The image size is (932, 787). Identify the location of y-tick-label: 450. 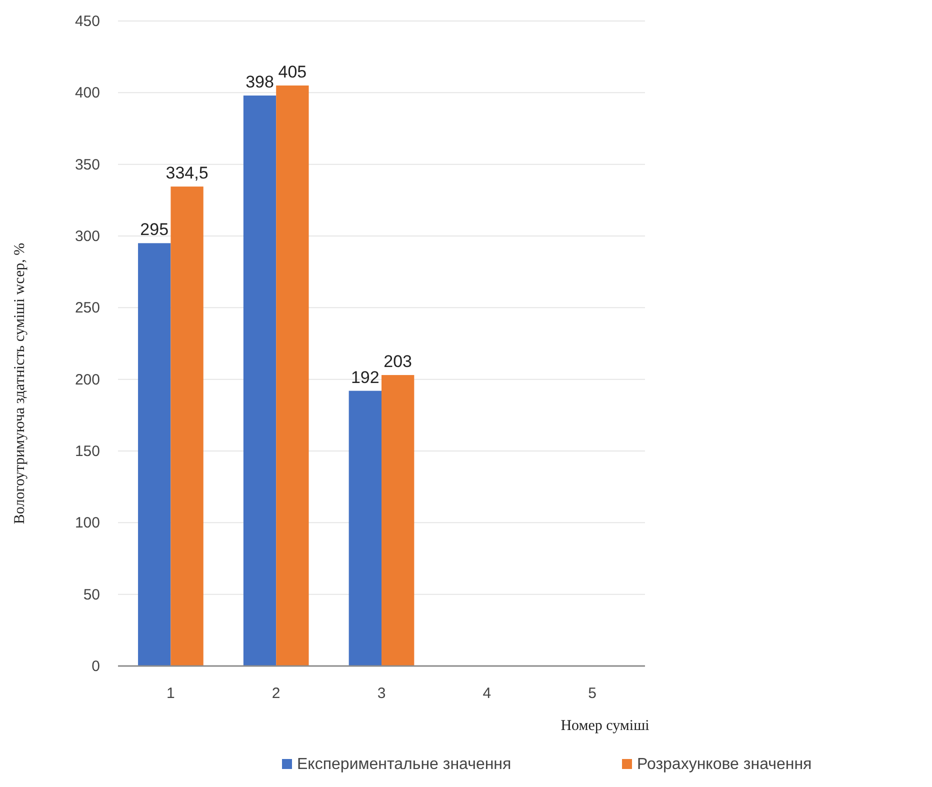
(87, 21).